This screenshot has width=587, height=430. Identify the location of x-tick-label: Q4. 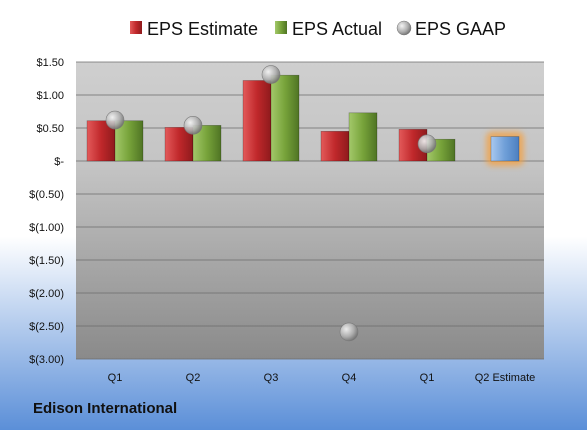
(349, 378).